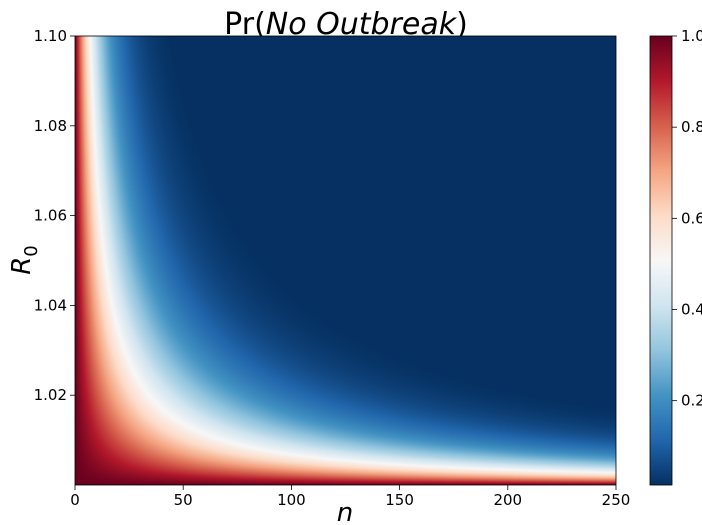  Describe the element at coordinates (691, 127) in the screenshot. I see `colorbar-tick-label: 0.8` at that location.